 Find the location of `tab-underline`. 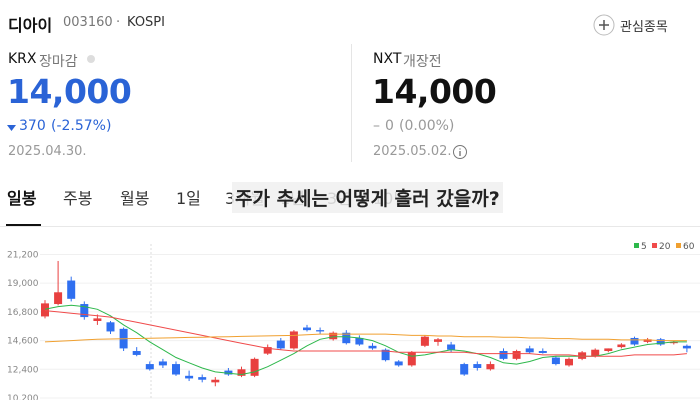

tab-underline is located at coordinates (23, 225).